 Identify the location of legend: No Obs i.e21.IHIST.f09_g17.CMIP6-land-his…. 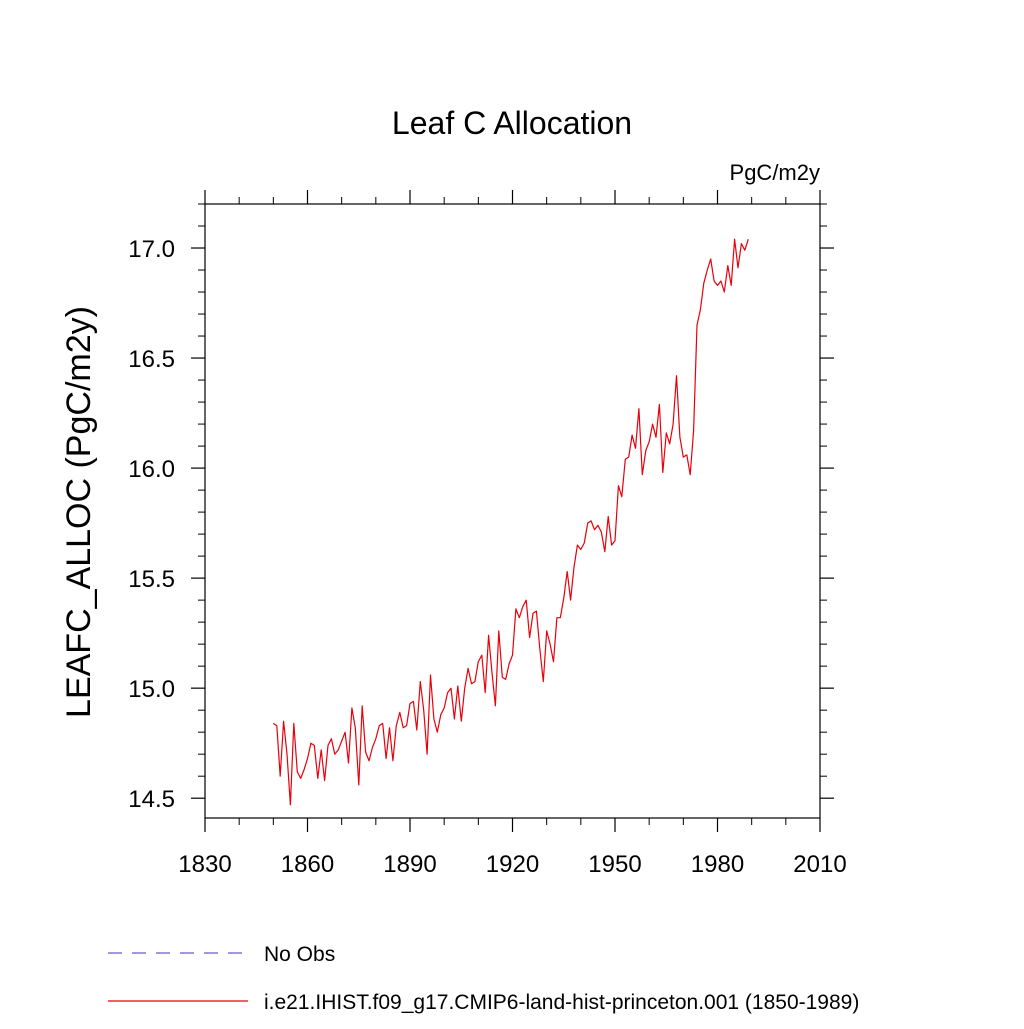
(483, 978).